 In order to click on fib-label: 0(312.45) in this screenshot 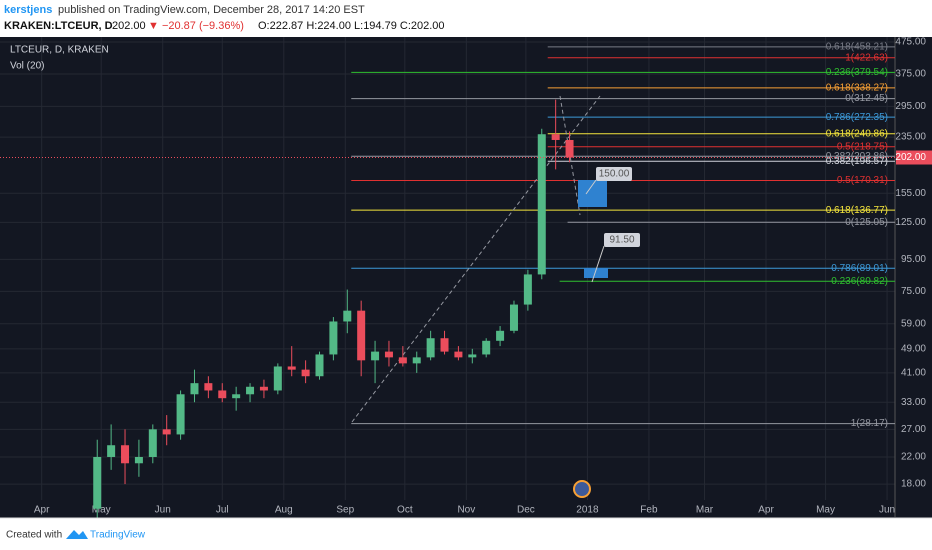, I will do `click(866, 98)`.